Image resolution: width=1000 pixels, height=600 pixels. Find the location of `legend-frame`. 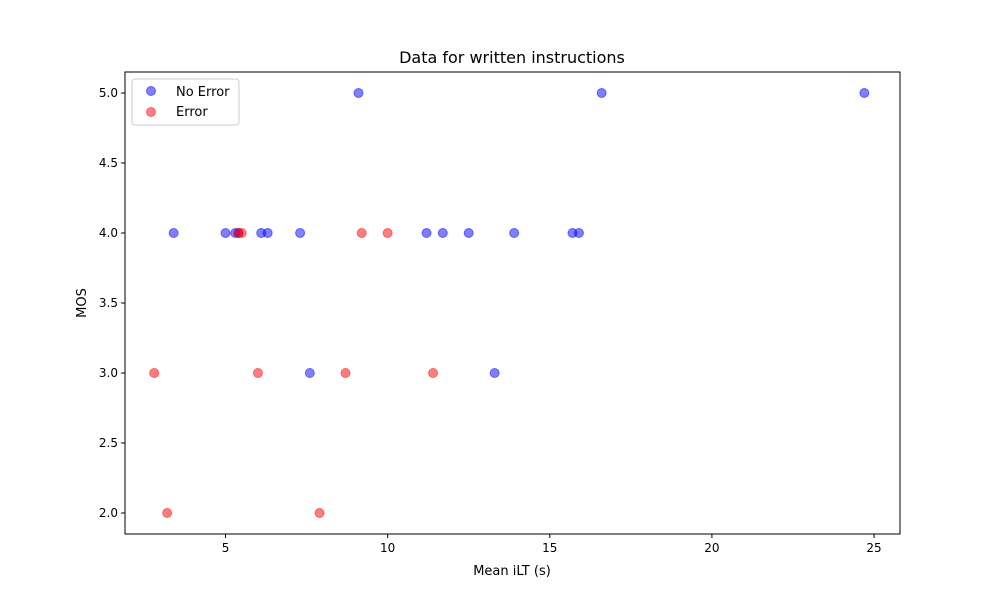

legend-frame is located at coordinates (185, 102).